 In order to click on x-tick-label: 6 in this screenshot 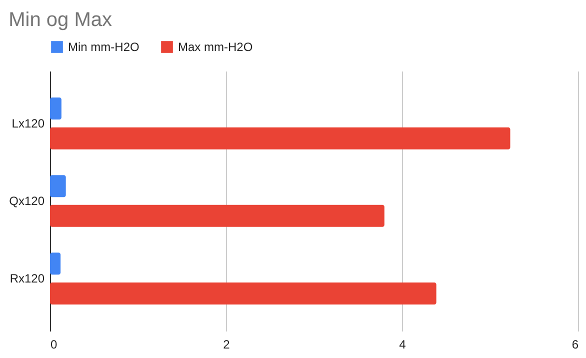, I will do `click(575, 345)`.